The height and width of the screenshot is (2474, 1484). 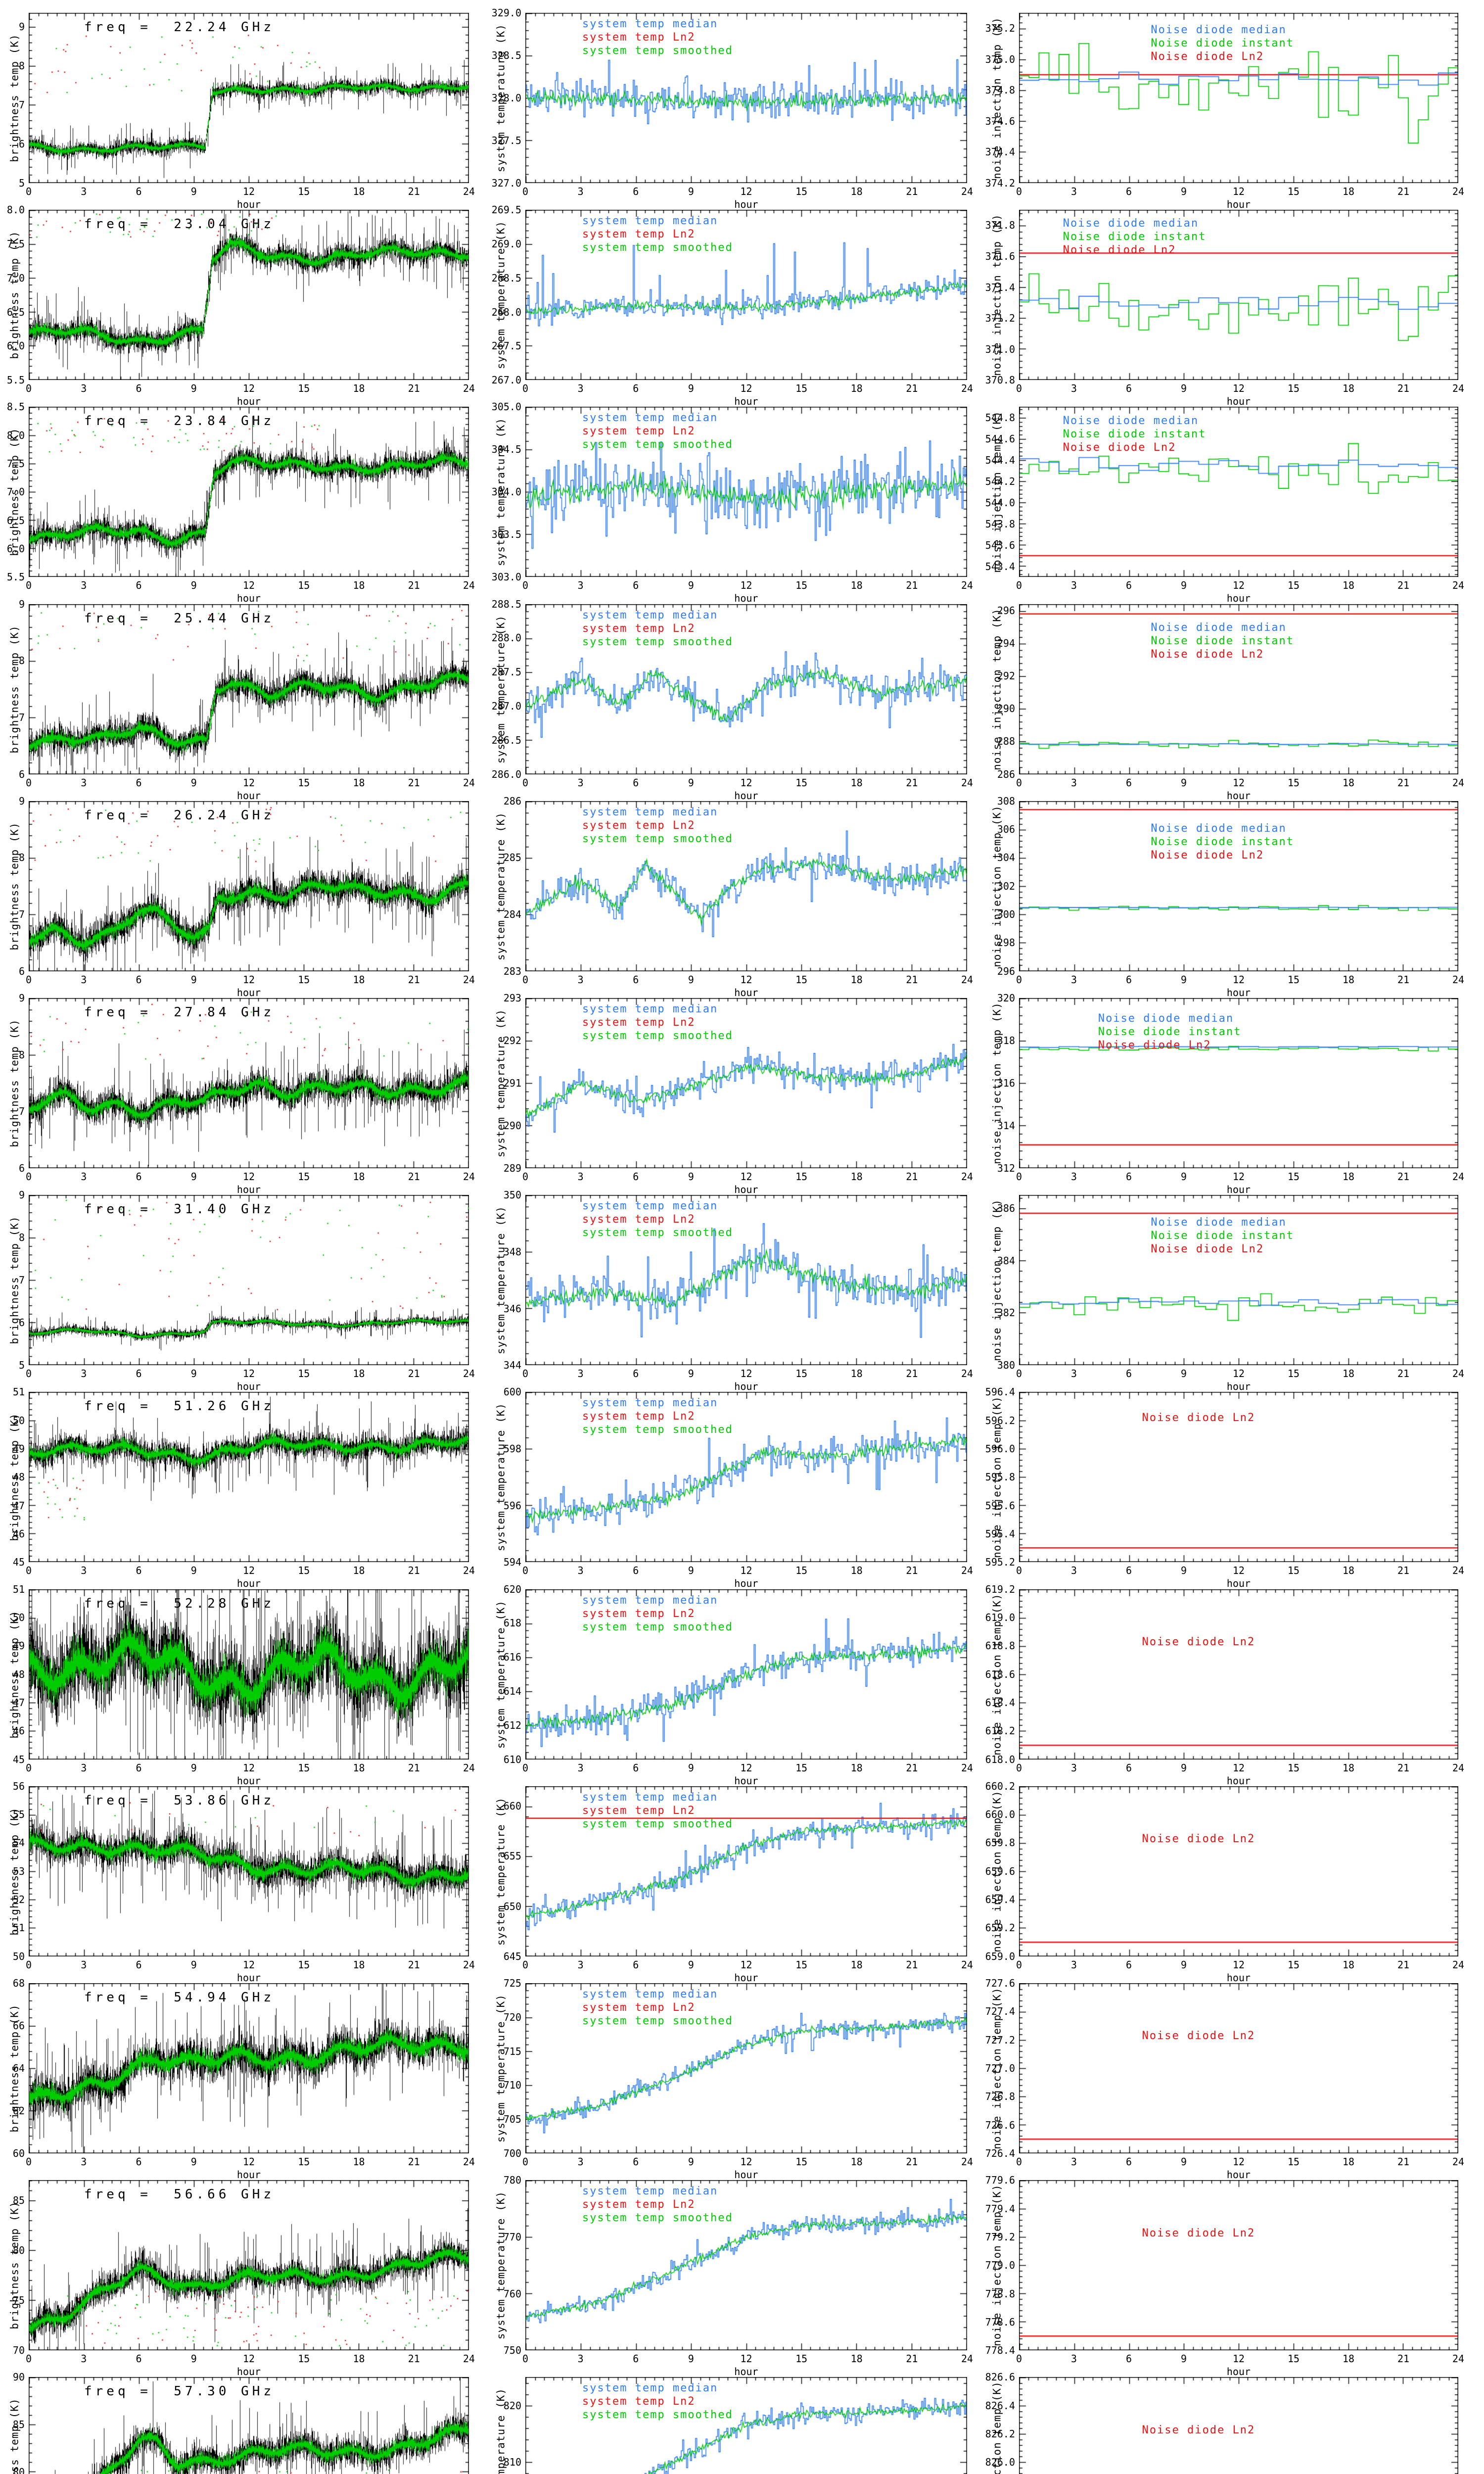 I want to click on y-tick-label: 288.5, so click(x=506, y=604).